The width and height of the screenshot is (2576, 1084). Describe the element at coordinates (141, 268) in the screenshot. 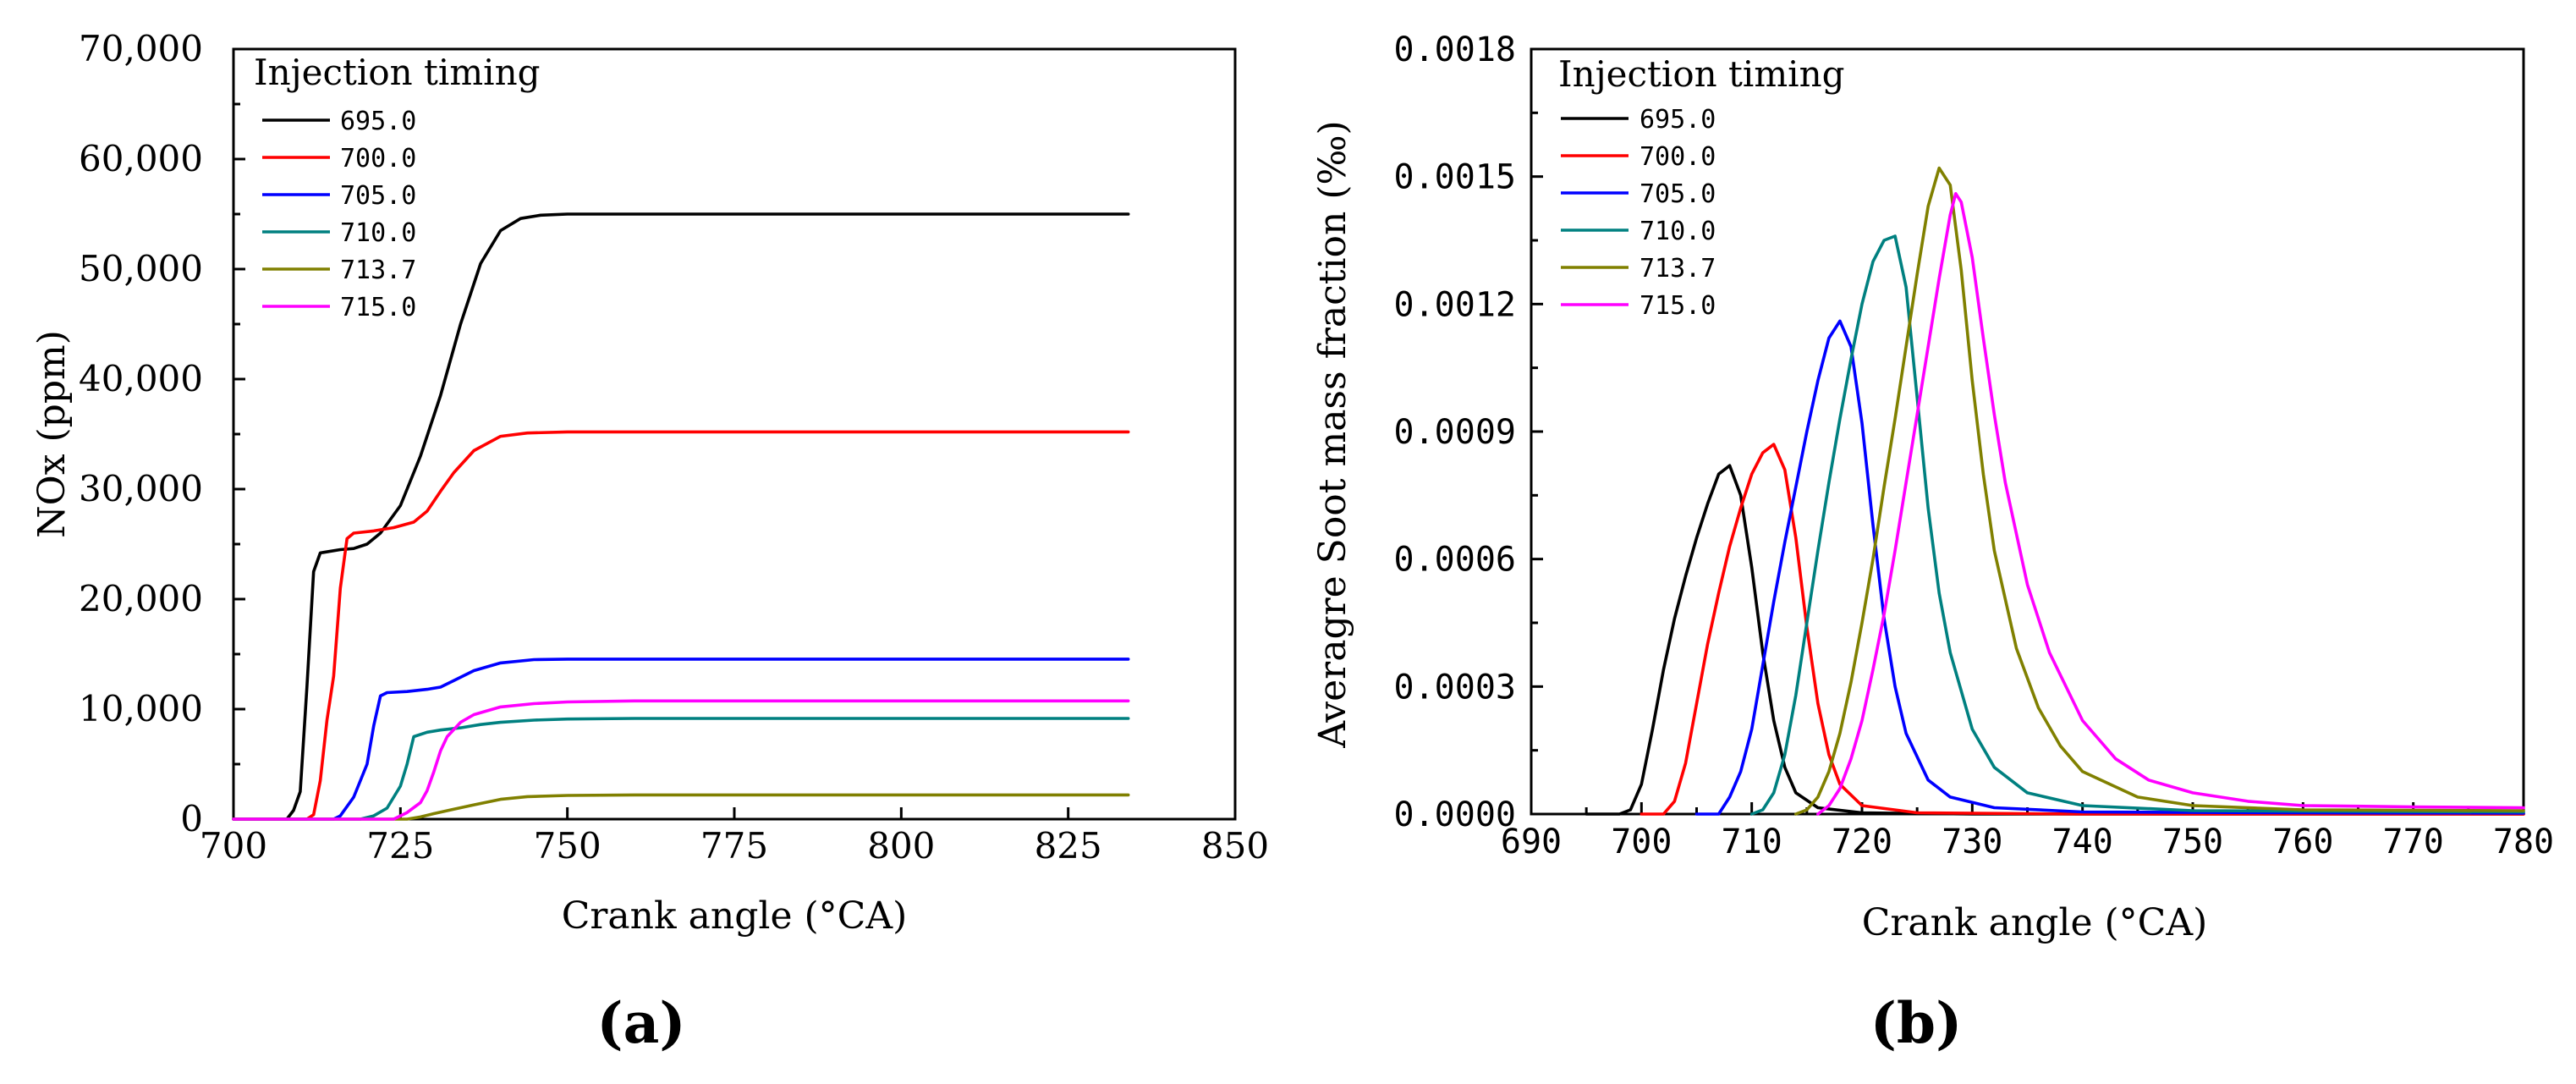

I see `y-tick-label: 50,000` at that location.